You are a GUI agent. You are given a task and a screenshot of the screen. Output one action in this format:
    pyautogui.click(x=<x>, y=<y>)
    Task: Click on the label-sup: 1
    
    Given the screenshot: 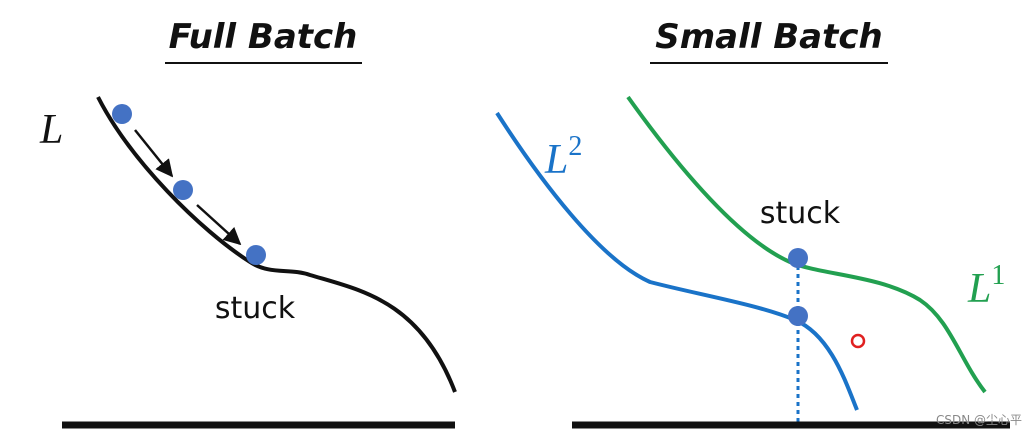 What is the action you would take?
    pyautogui.click(x=998, y=275)
    